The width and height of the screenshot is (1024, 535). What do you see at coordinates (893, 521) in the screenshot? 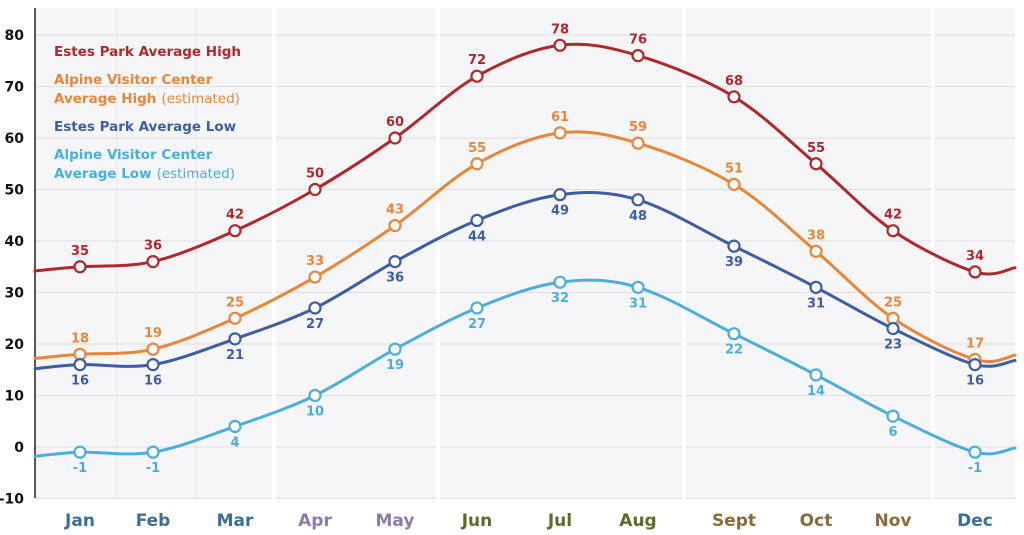
I see `x-tick-label: Nov` at bounding box center [893, 521].